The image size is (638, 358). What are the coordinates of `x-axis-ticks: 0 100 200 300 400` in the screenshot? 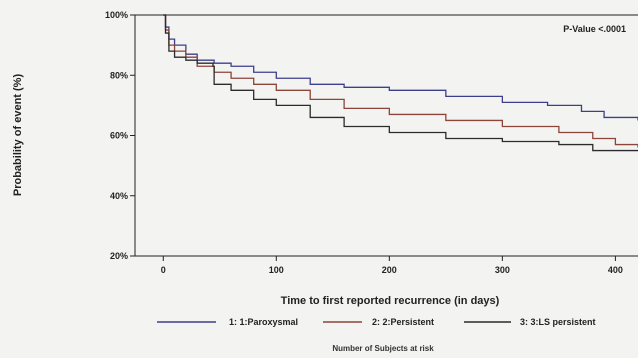 It's located at (392, 265).